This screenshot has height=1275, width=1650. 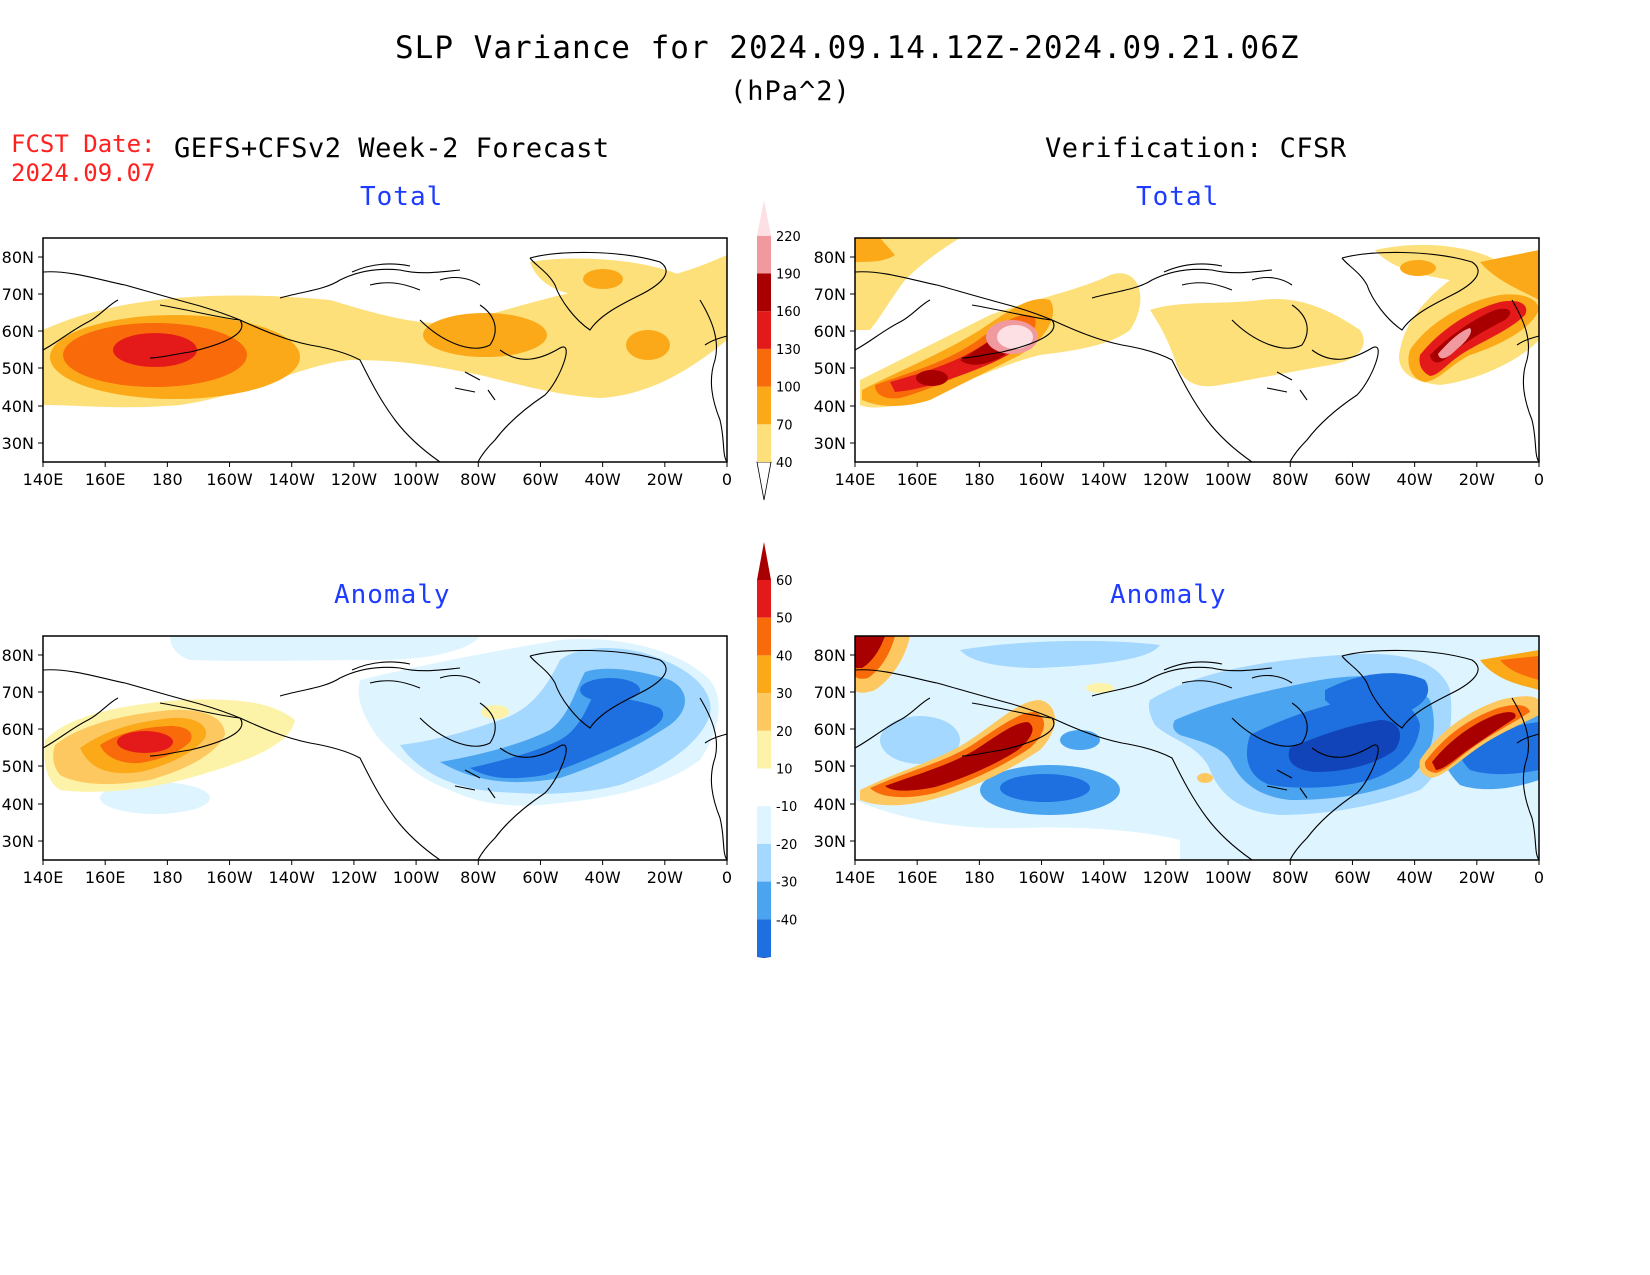 I want to click on forecast-anomaly-field, so click(x=381, y=725).